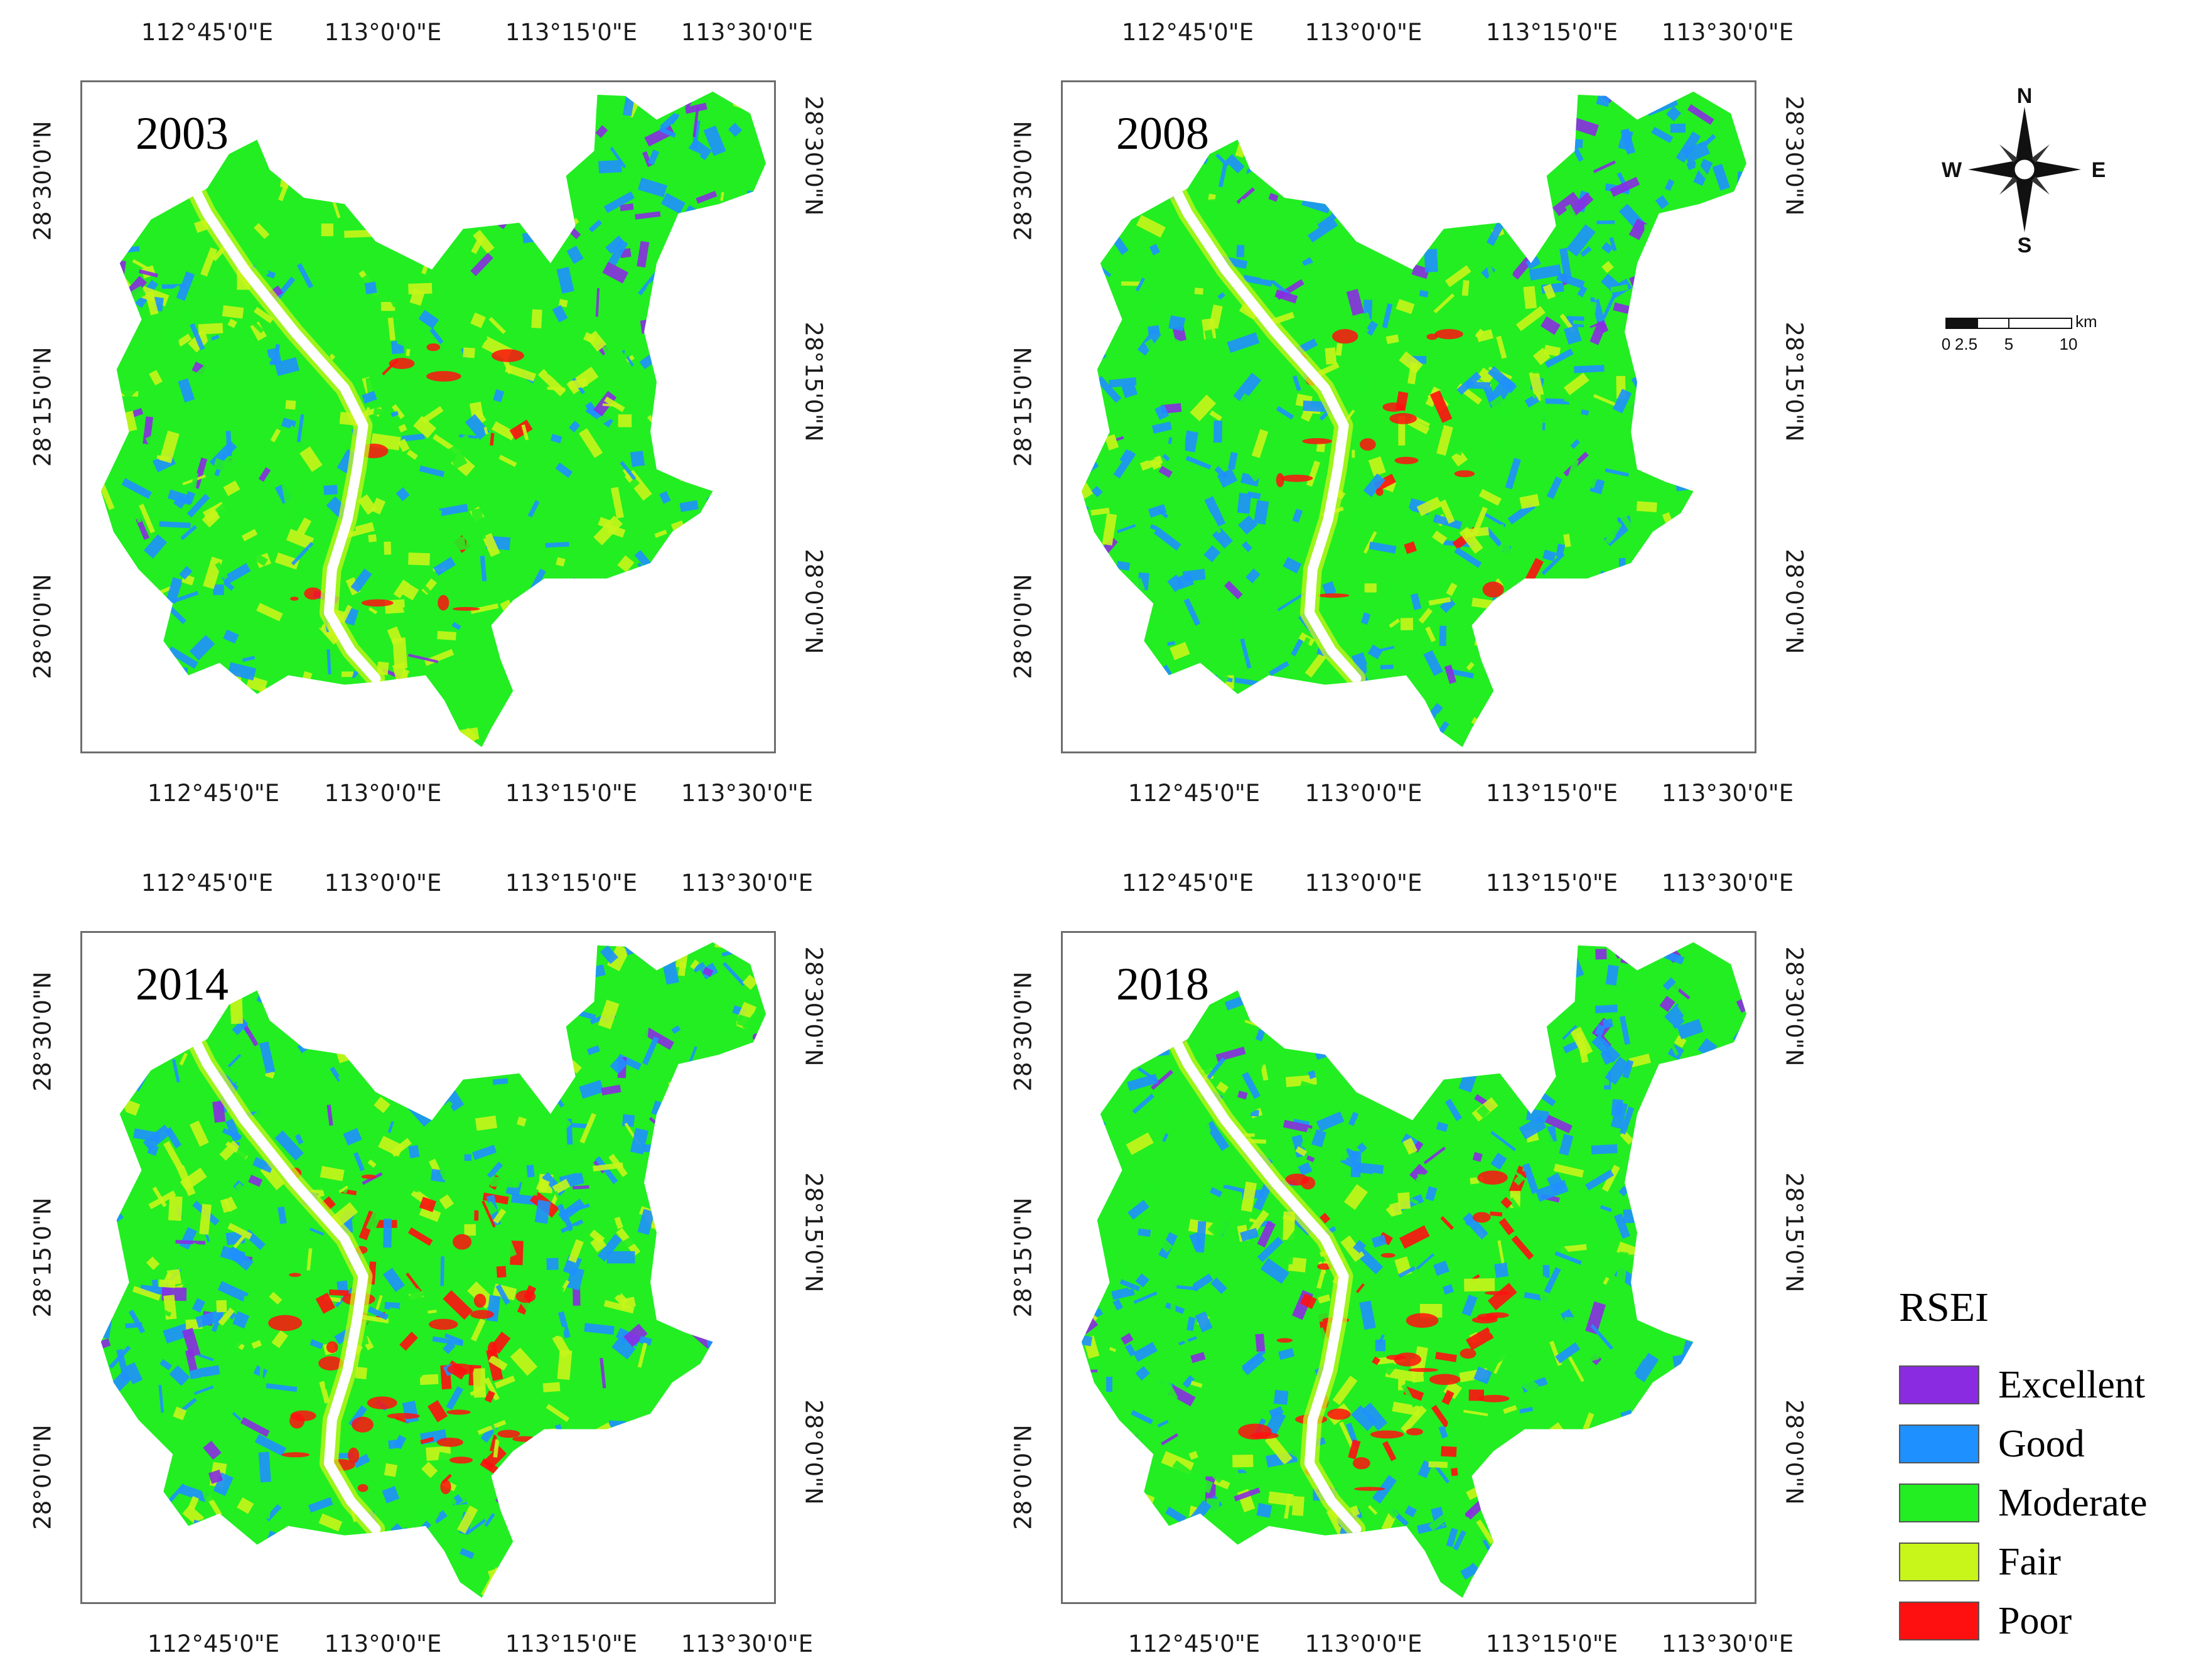  I want to click on scale-bar: km 0 2.5 5 10, so click(2021, 339).